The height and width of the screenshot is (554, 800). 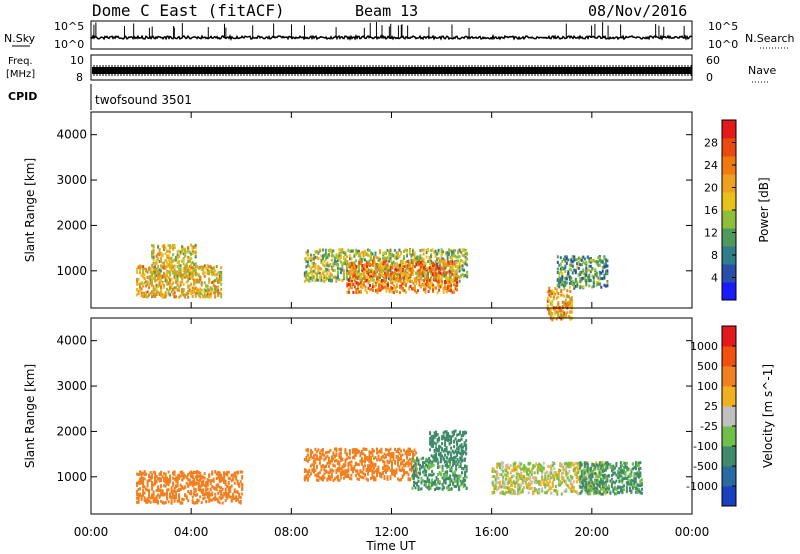 What do you see at coordinates (22, 96) in the screenshot?
I see `cpid-label: CPID` at bounding box center [22, 96].